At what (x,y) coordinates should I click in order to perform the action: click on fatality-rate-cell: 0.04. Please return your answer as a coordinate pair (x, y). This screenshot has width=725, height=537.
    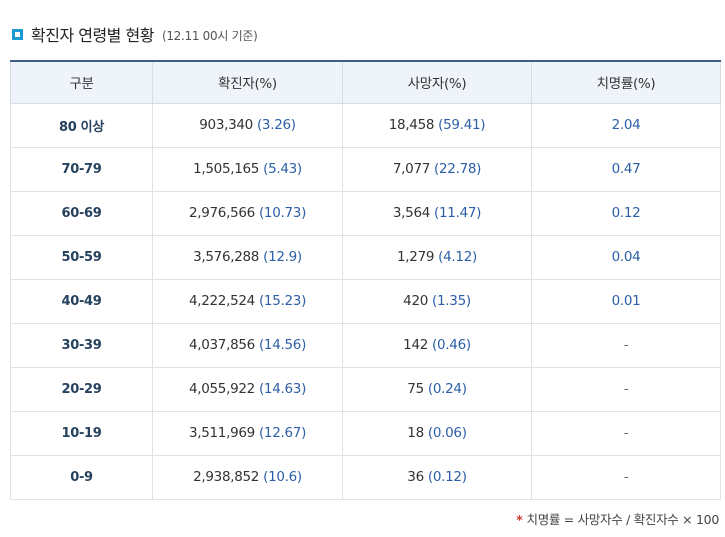
    Looking at the image, I should click on (626, 257).